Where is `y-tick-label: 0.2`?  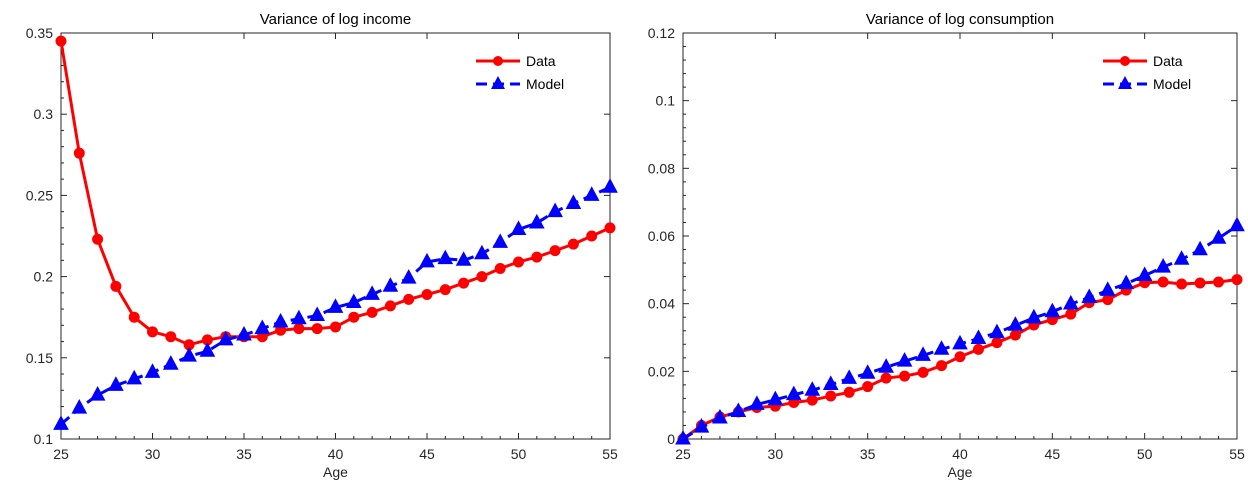 y-tick-label: 0.2 is located at coordinates (44, 277).